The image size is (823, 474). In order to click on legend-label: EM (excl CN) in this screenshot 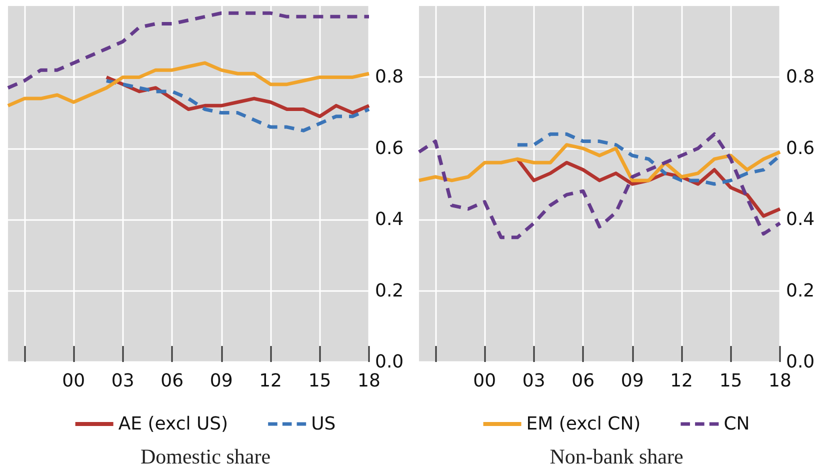, I will do `click(583, 424)`.